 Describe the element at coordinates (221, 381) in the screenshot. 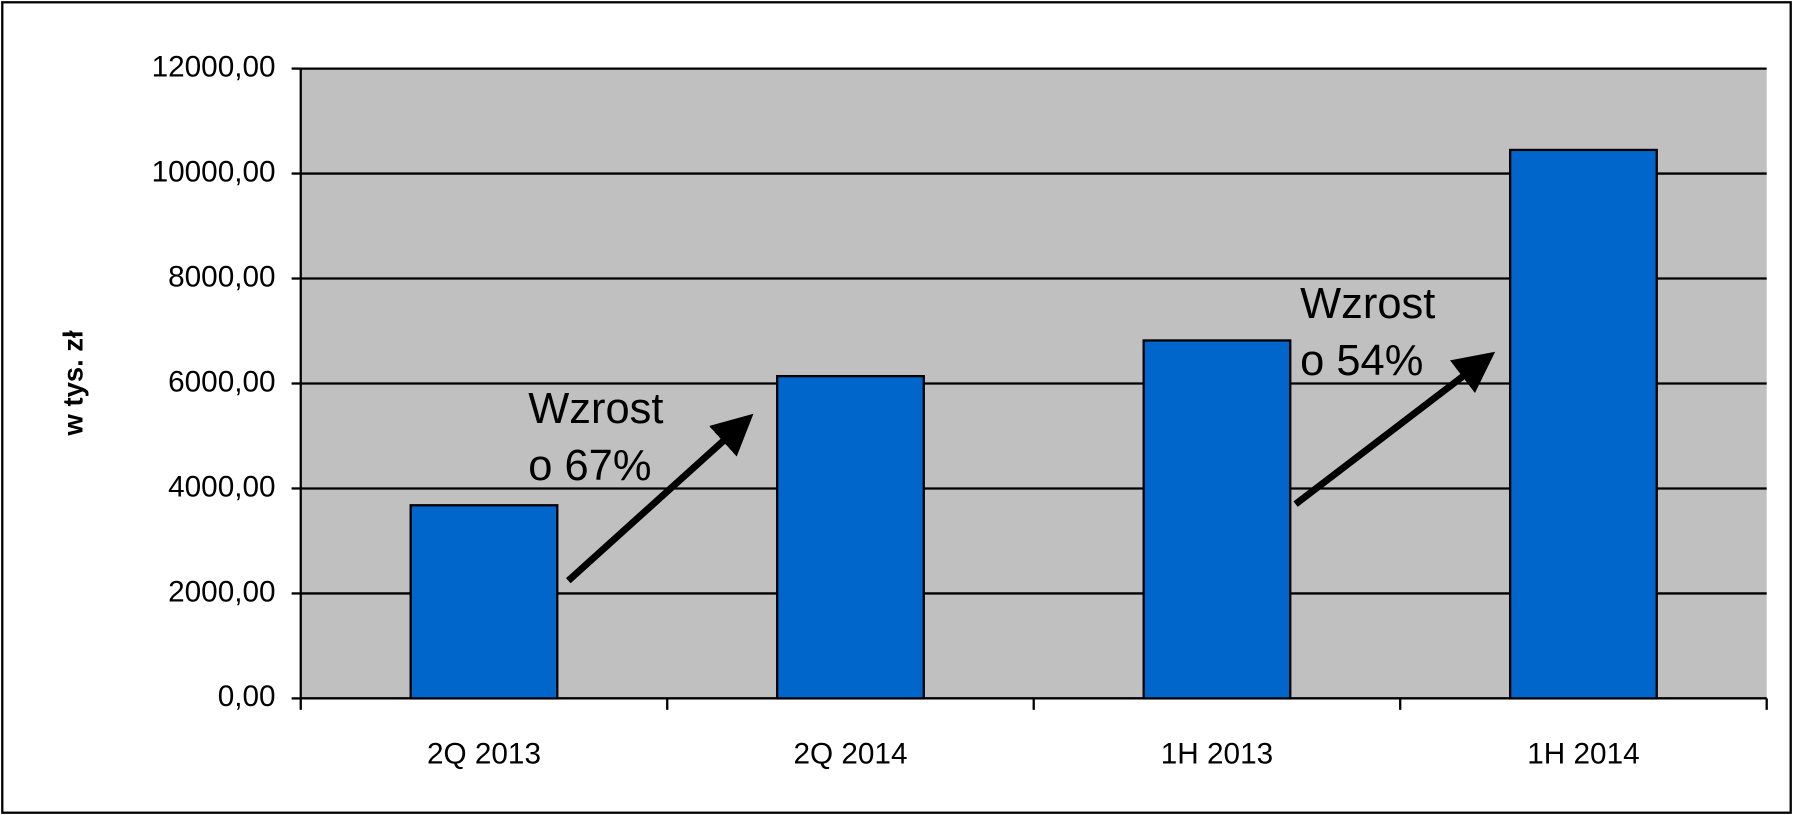

I see `y-tick-label: 6000,00` at that location.